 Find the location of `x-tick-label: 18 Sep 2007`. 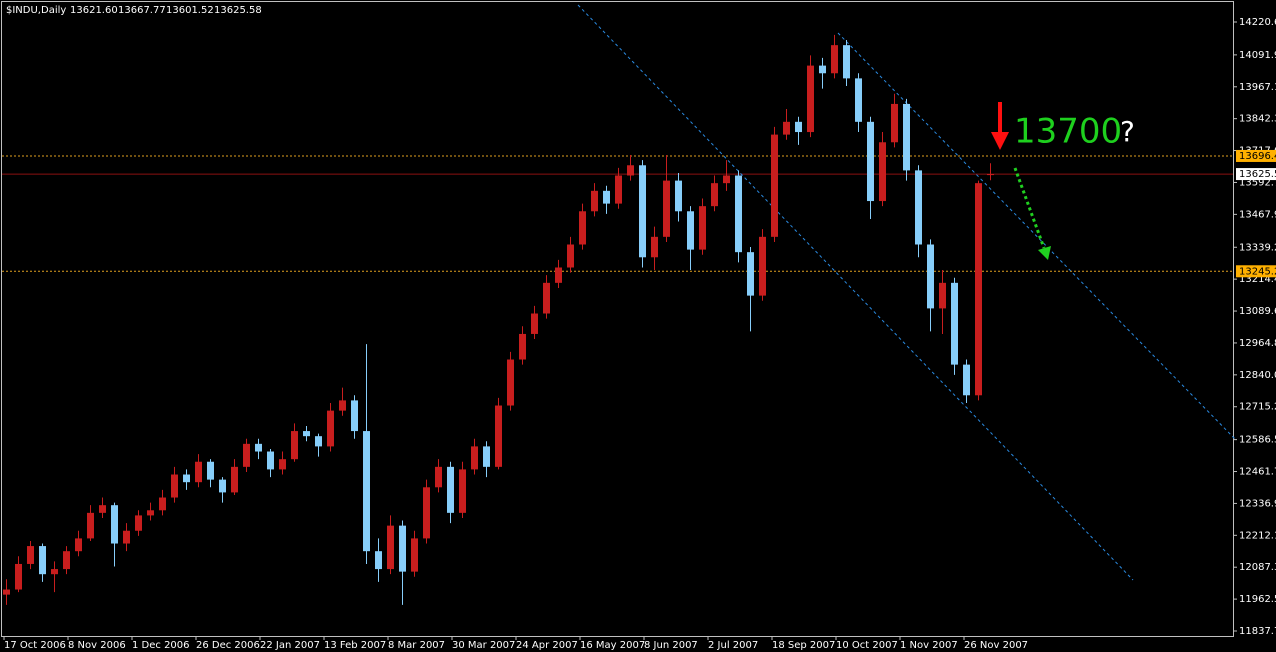

x-tick-label: 18 Sep 2007 is located at coordinates (803, 645).